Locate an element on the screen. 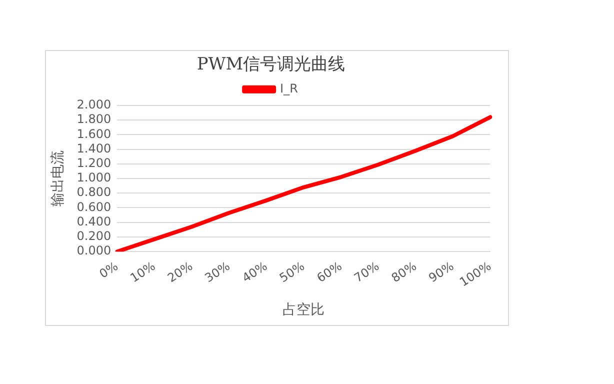 The height and width of the screenshot is (384, 614). x-tick-label: 80% is located at coordinates (403, 272).